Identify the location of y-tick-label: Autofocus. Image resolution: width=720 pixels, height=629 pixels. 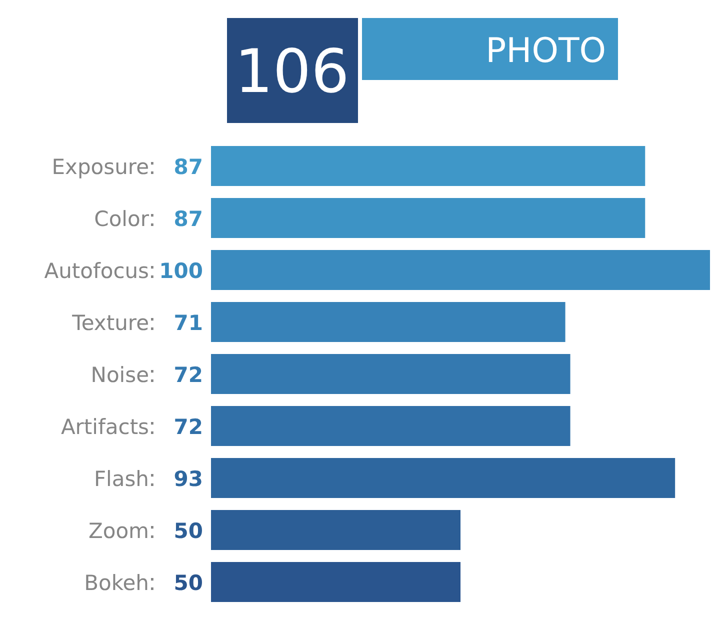
(96, 271).